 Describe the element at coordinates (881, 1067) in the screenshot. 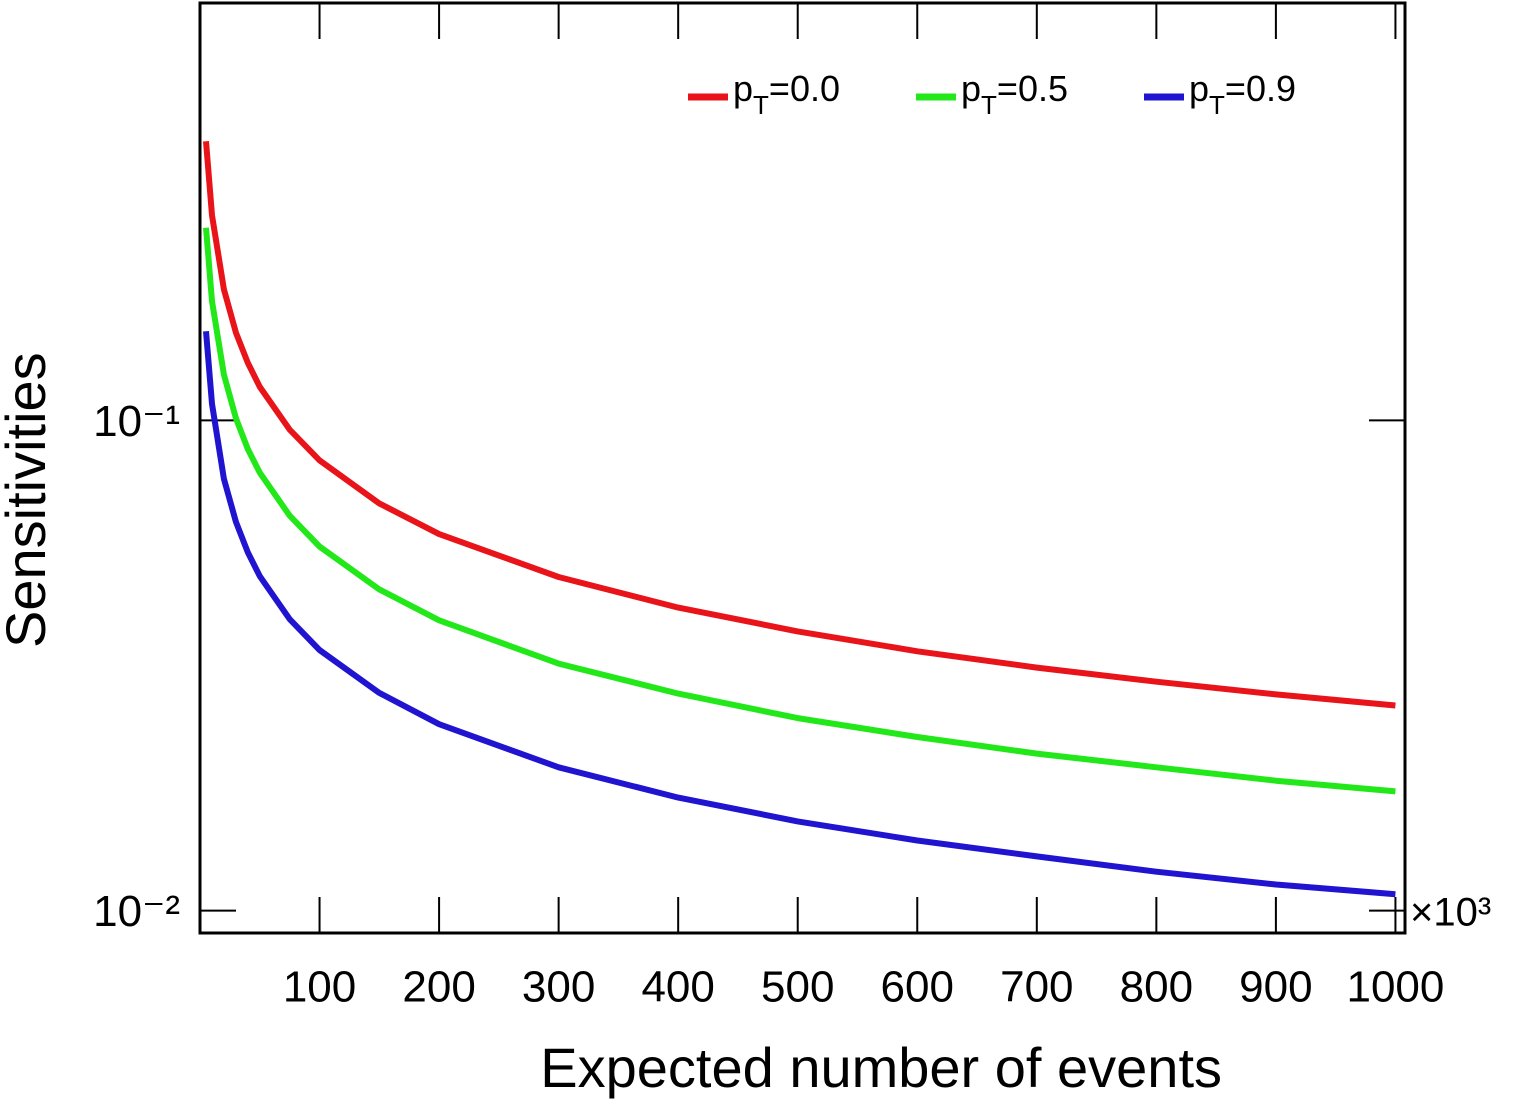

I see `x-axis-title: Expected number of events` at that location.